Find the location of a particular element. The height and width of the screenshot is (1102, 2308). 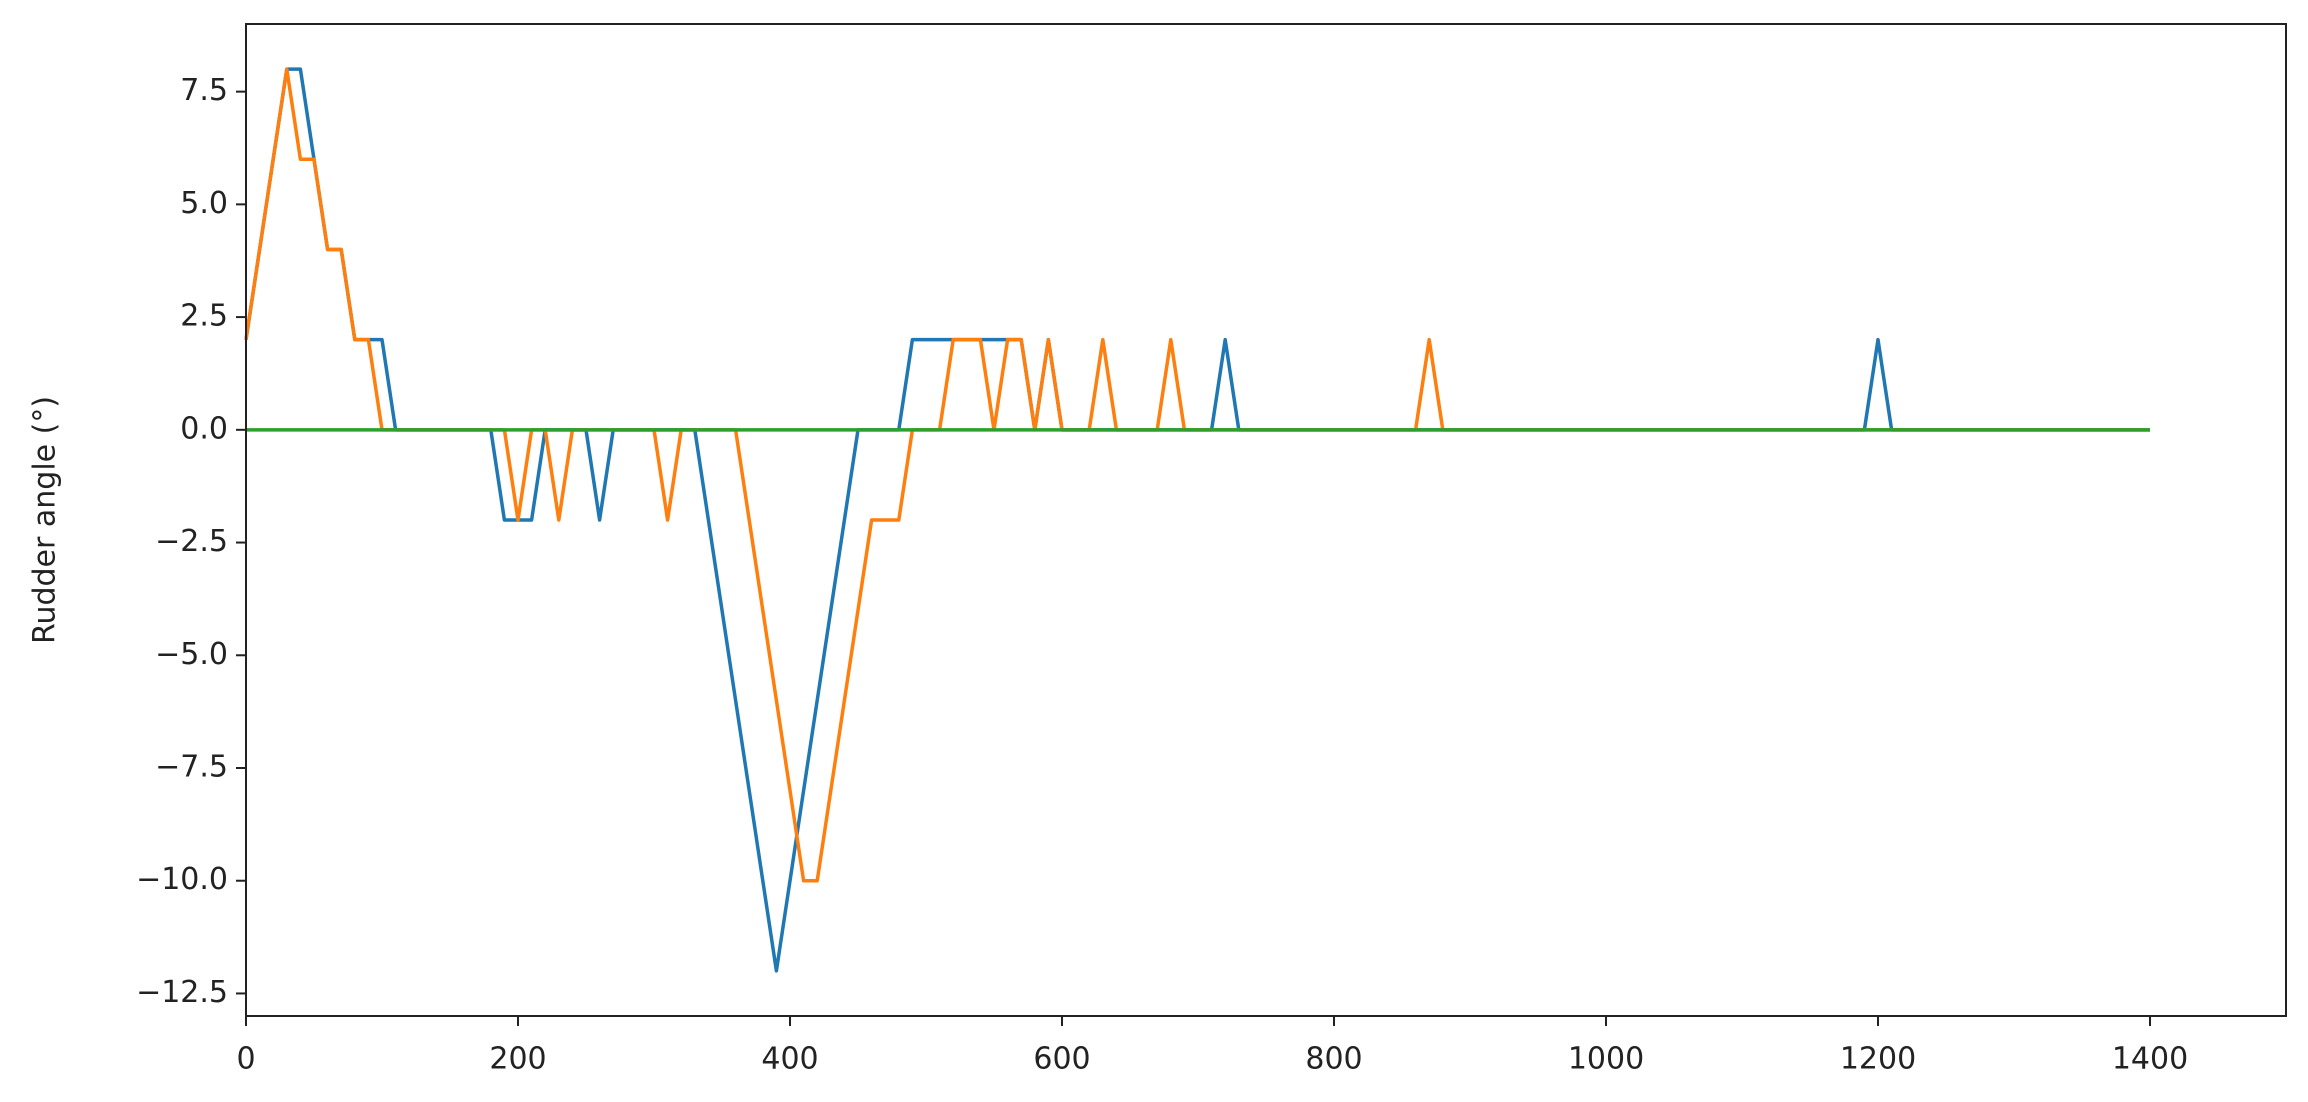

x-tick-label: 400 is located at coordinates (789, 1059).